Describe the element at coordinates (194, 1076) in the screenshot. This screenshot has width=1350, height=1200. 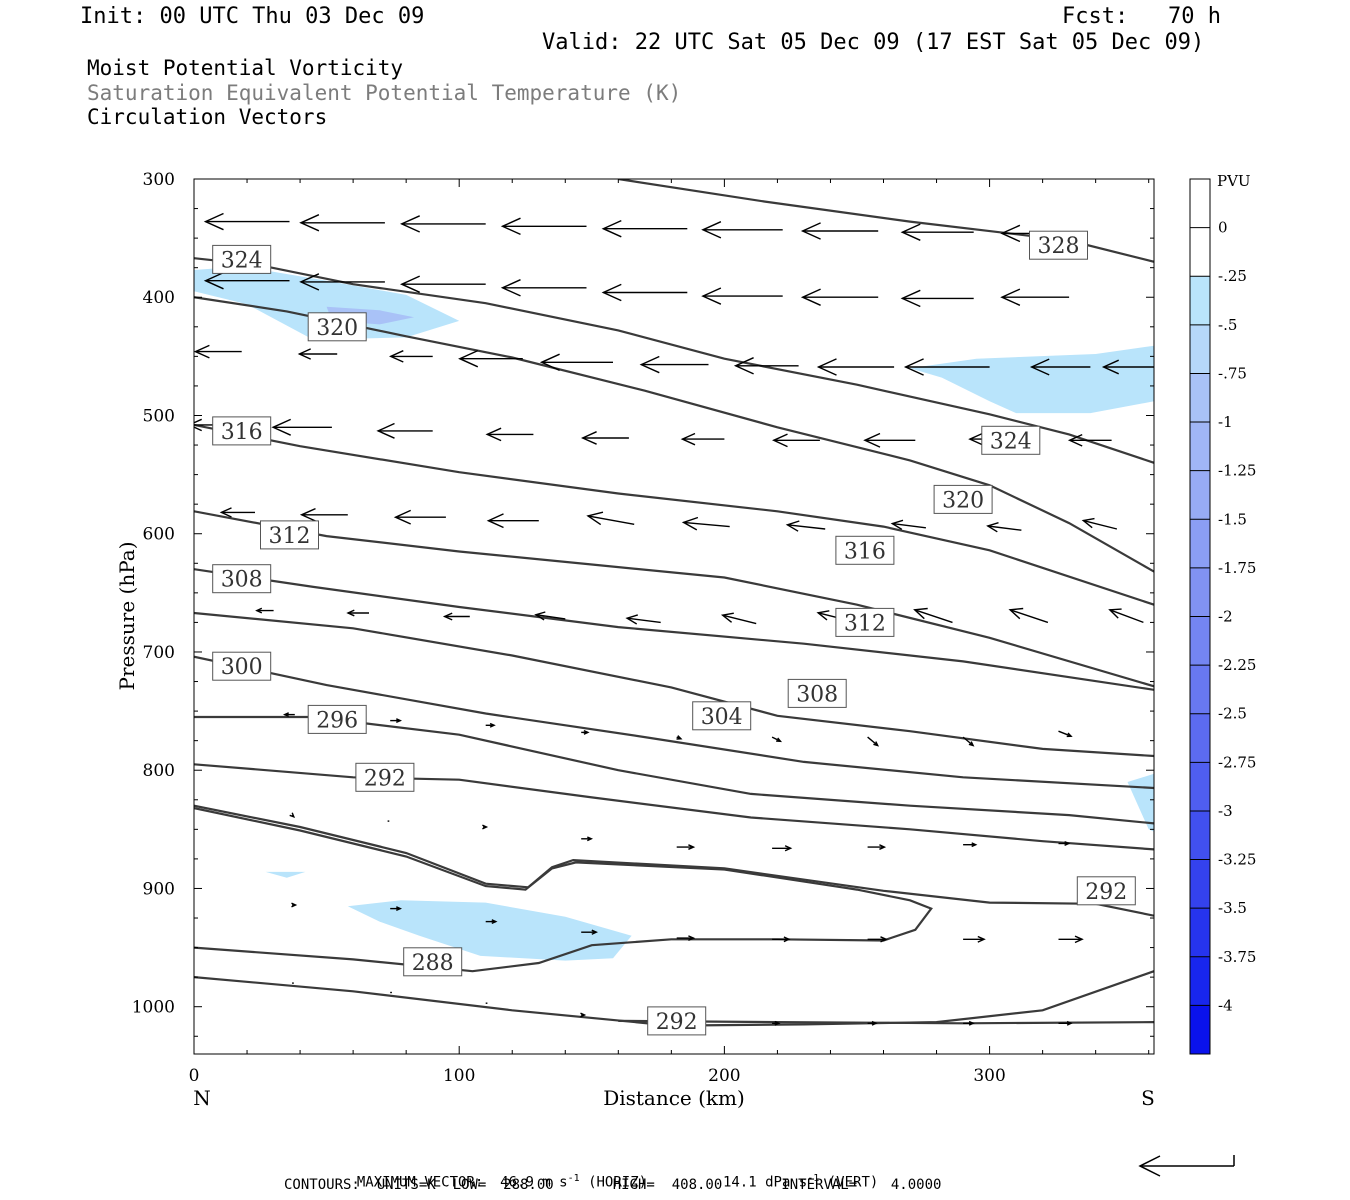
I see `x-tick-label: 0` at that location.